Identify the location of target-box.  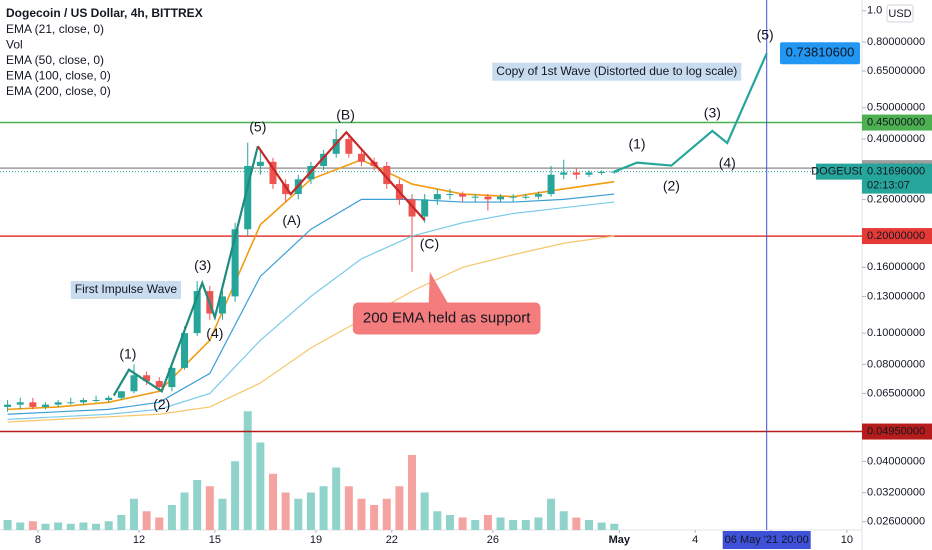
(820, 53).